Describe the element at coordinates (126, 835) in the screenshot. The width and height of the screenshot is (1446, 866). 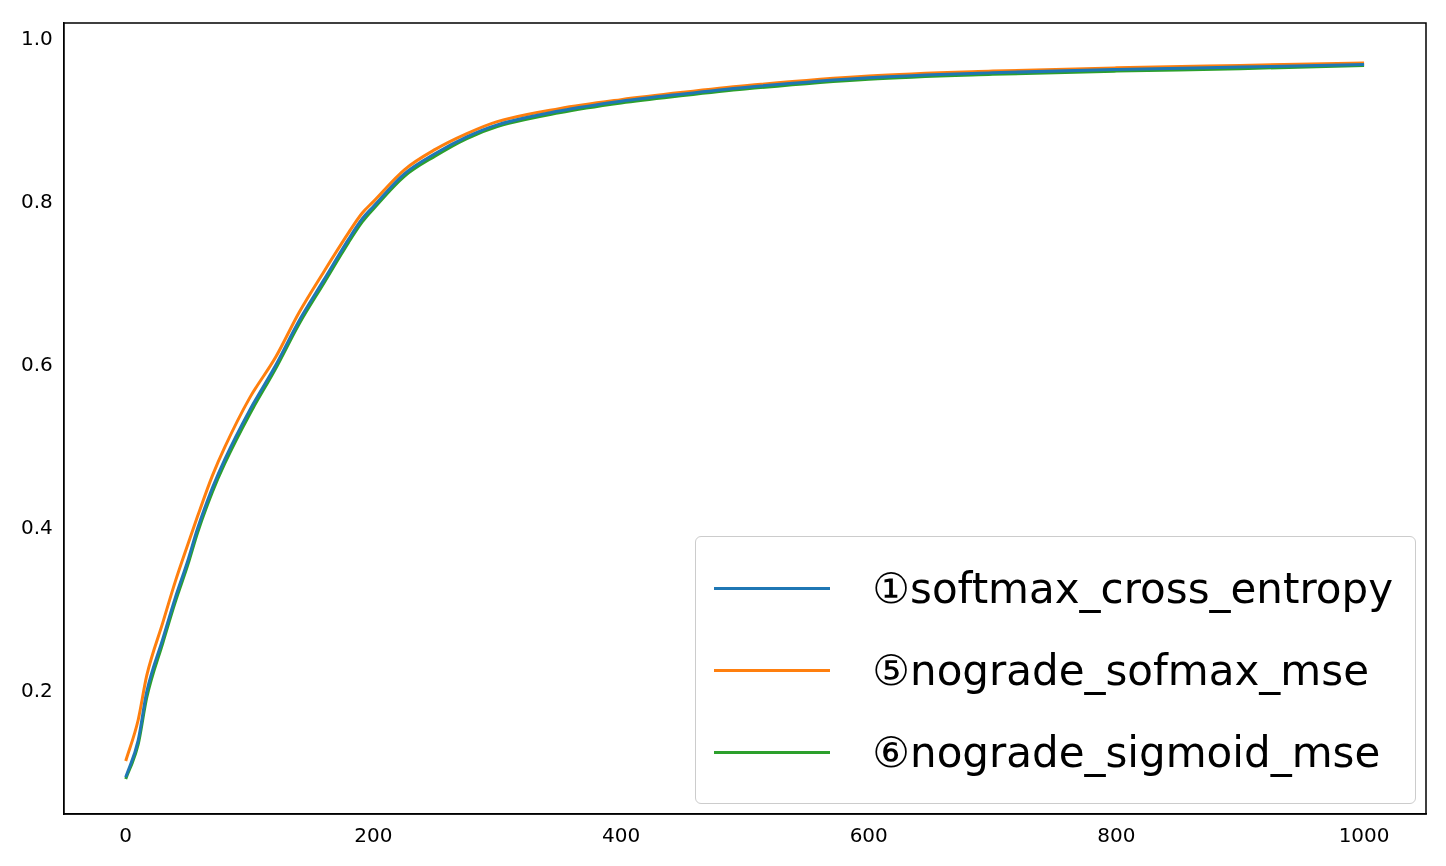
I see `x-tick-label: 0` at that location.